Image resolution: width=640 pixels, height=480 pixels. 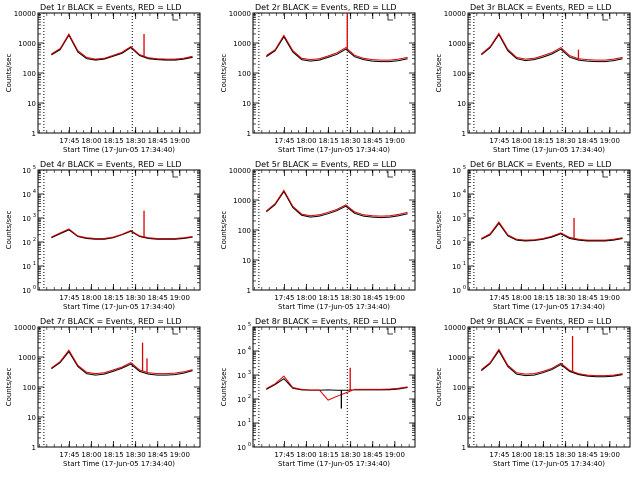 What do you see at coordinates (464, 264) in the screenshot?
I see `y-tick-exponent: 1` at bounding box center [464, 264].